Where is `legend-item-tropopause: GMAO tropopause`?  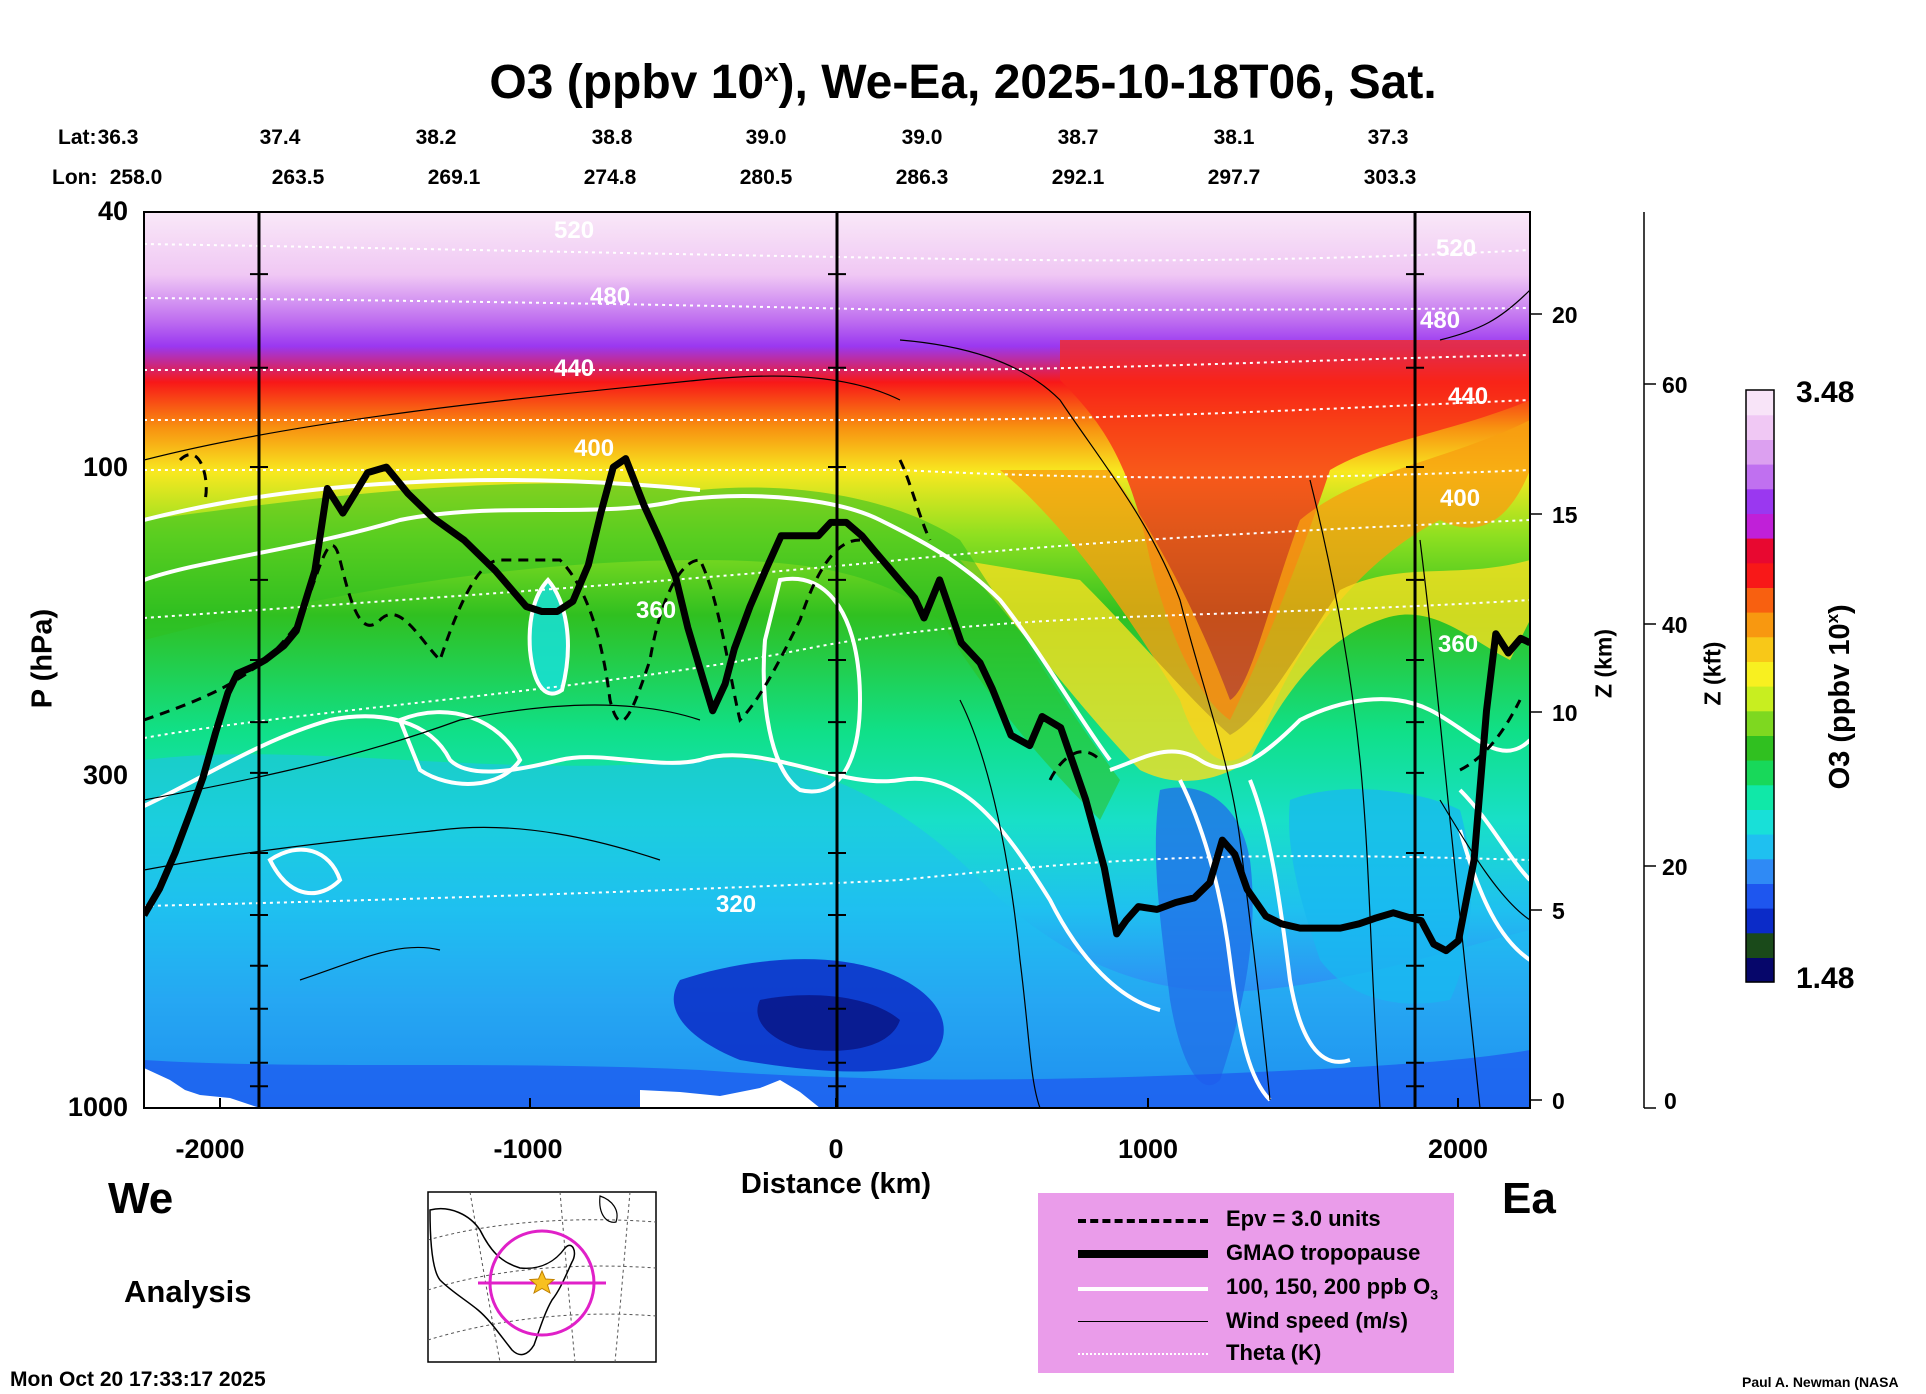 legend-item-tropopause: GMAO tropopause is located at coordinates (1246, 1253).